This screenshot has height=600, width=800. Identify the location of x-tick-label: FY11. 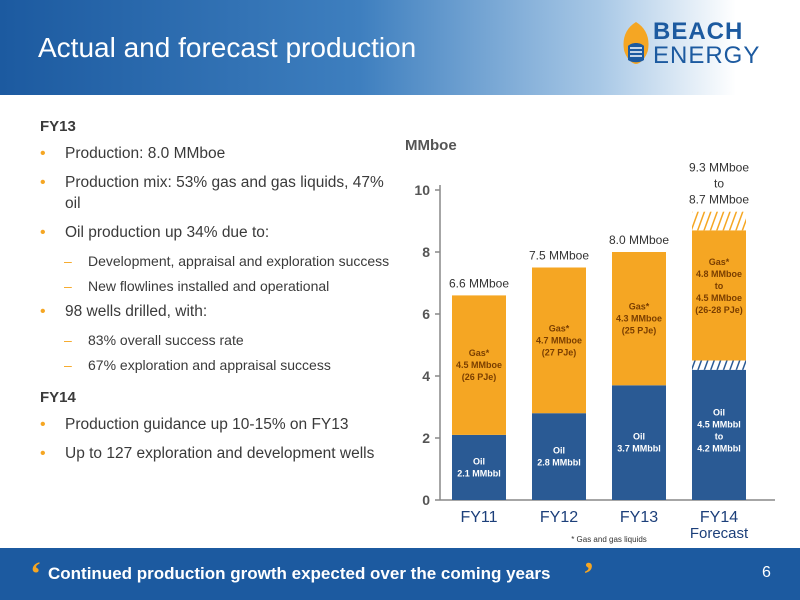
(478, 517).